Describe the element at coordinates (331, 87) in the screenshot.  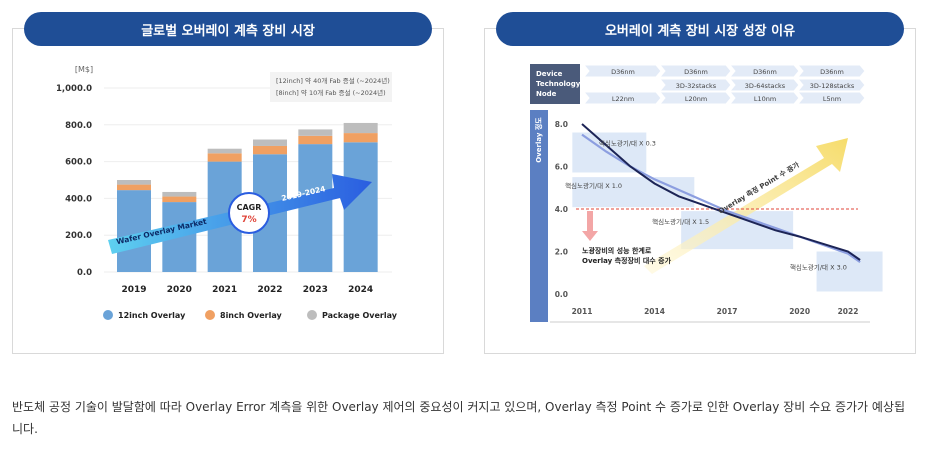
I see `fab-notes-box` at that location.